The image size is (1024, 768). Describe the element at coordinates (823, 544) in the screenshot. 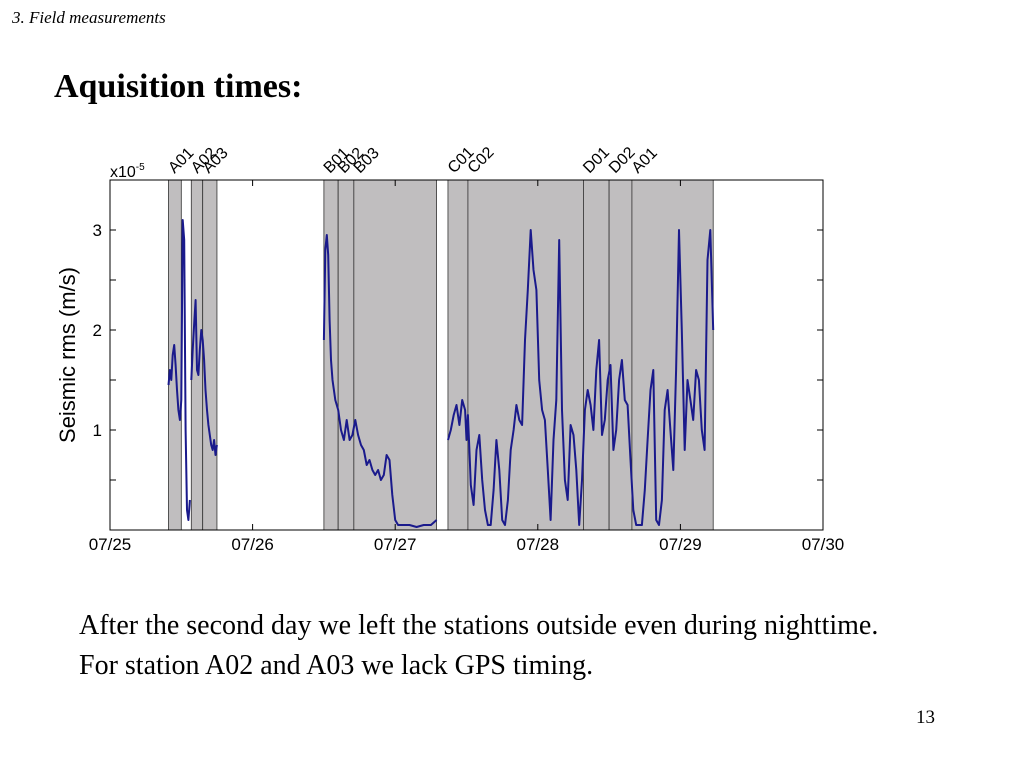

I see `x-tick-label-5: 07/30` at that location.